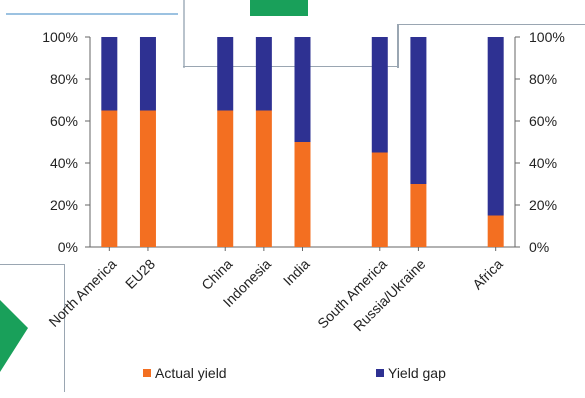 The image size is (585, 398). What do you see at coordinates (543, 163) in the screenshot?
I see `y-tick-label-right: 40%` at bounding box center [543, 163].